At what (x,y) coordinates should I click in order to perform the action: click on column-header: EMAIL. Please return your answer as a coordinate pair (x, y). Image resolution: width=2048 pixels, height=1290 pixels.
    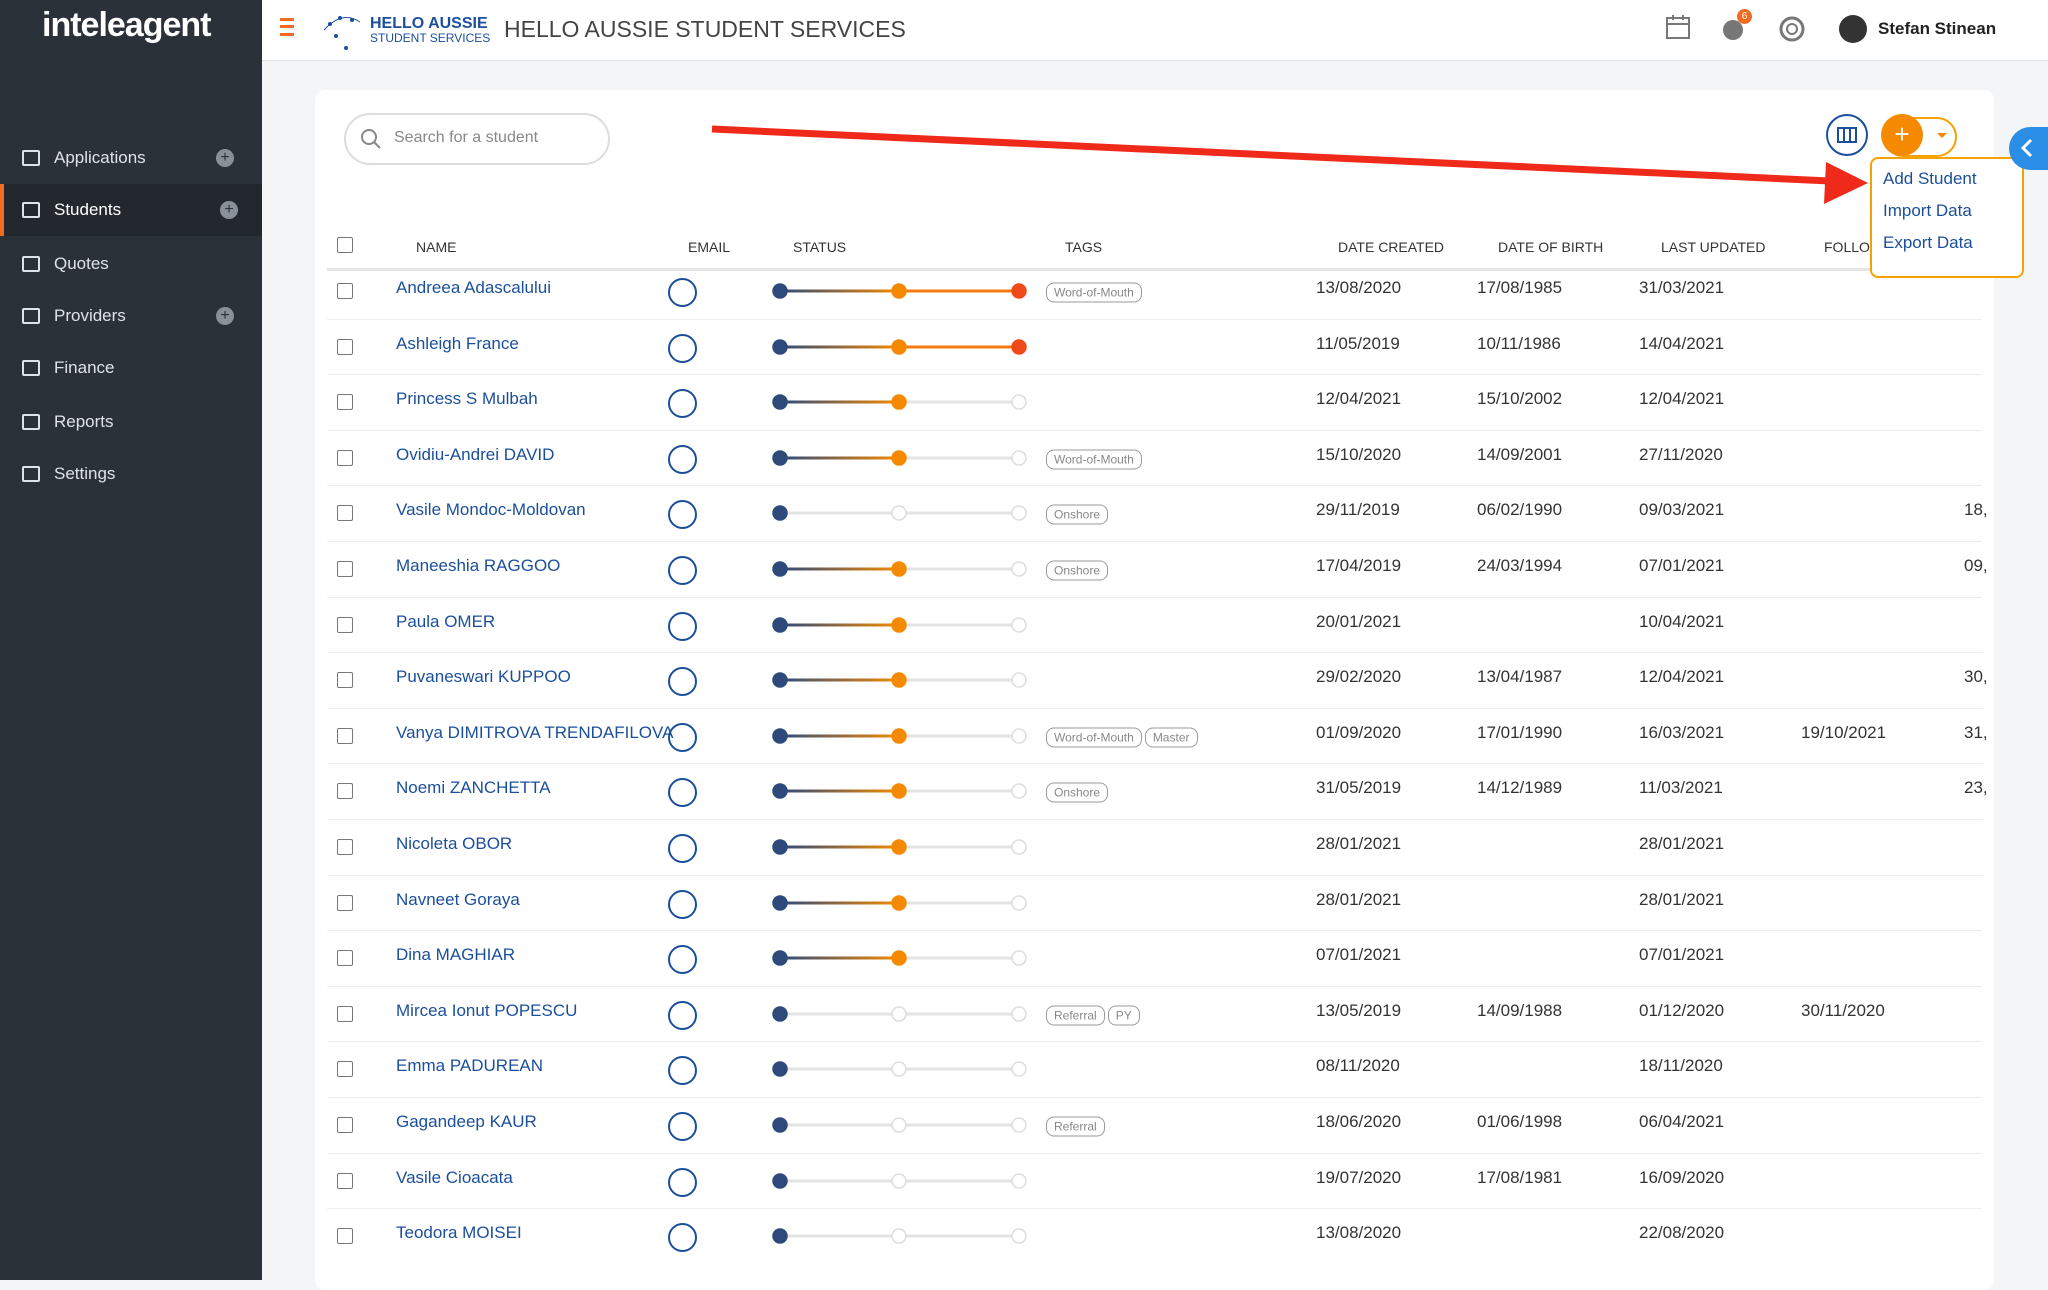
    Looking at the image, I should click on (709, 247).